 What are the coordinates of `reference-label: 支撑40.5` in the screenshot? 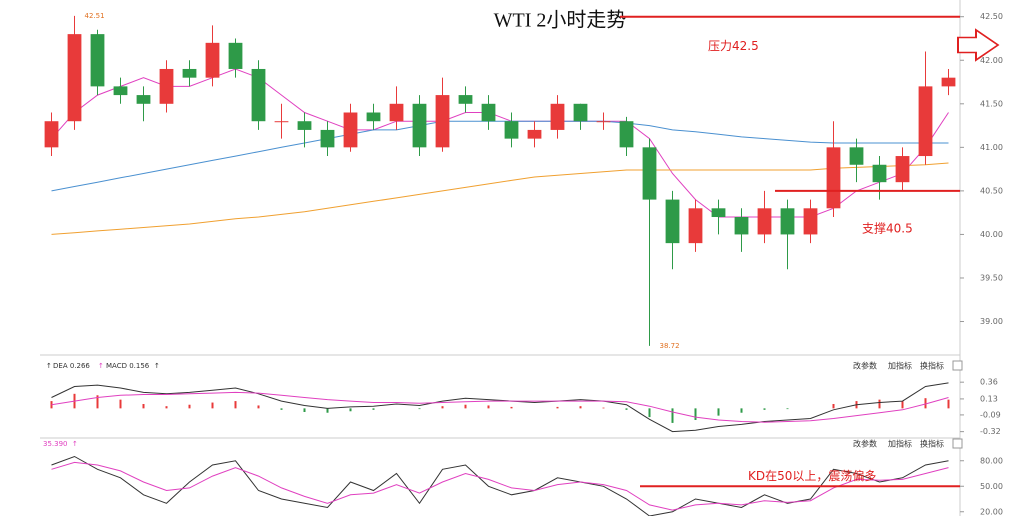 It's located at (887, 227).